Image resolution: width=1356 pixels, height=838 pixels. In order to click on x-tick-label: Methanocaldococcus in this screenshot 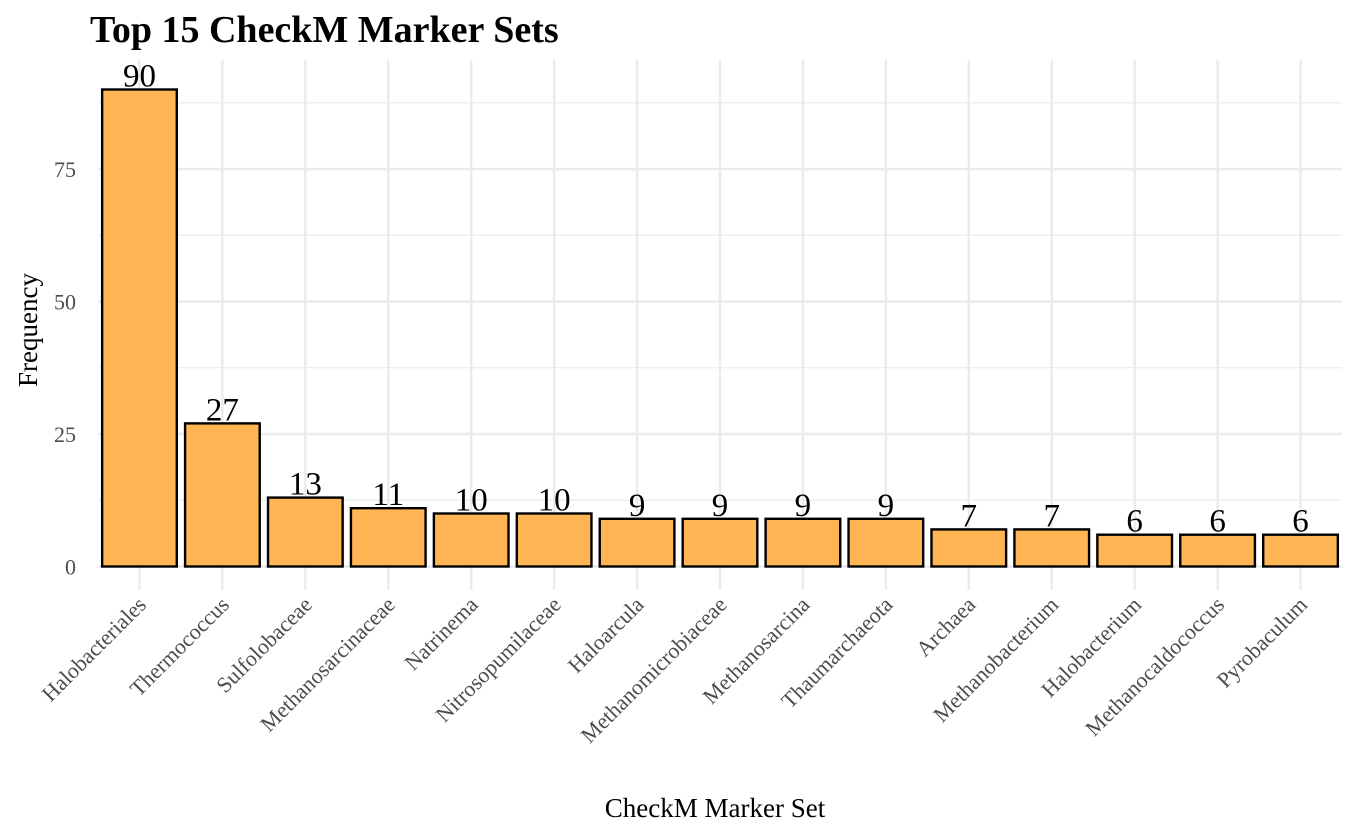, I will do `click(1154, 666)`.